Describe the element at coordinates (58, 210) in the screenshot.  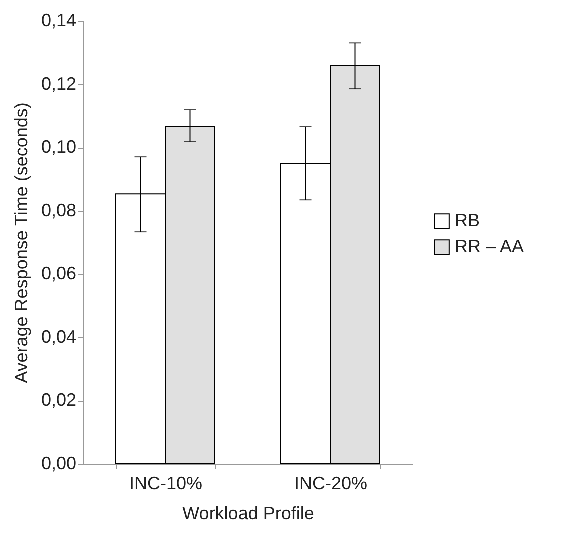
I see `y-tick-label: 0,08` at that location.